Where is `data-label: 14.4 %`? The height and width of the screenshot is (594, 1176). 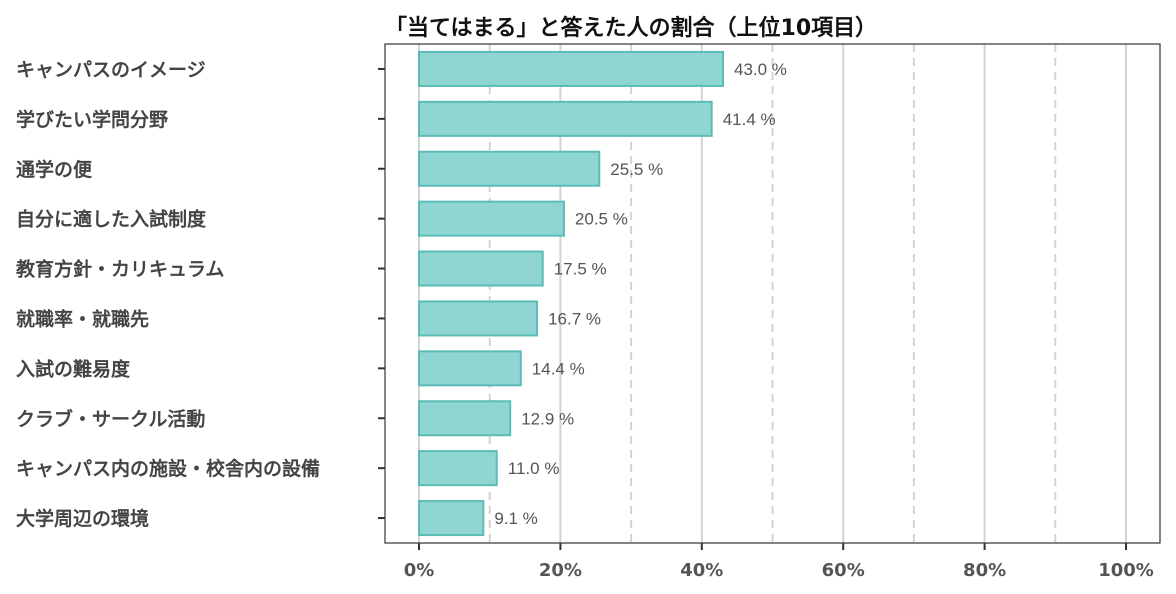
data-label: 14.4 % is located at coordinates (558, 368).